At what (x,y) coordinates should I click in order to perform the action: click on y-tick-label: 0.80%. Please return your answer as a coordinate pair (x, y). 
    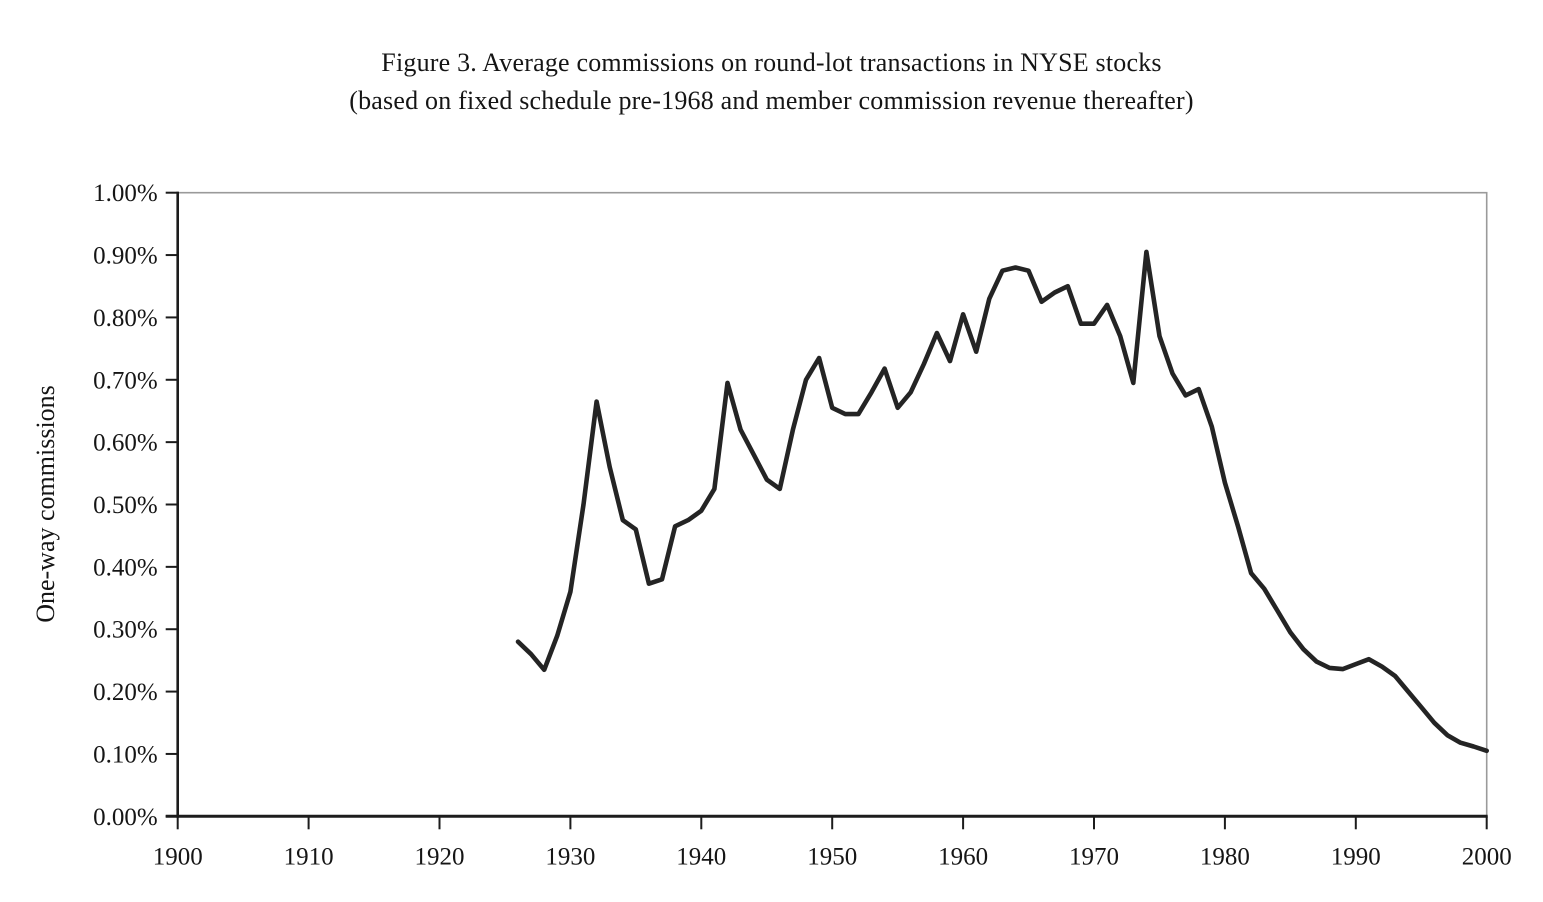
    Looking at the image, I should click on (125, 318).